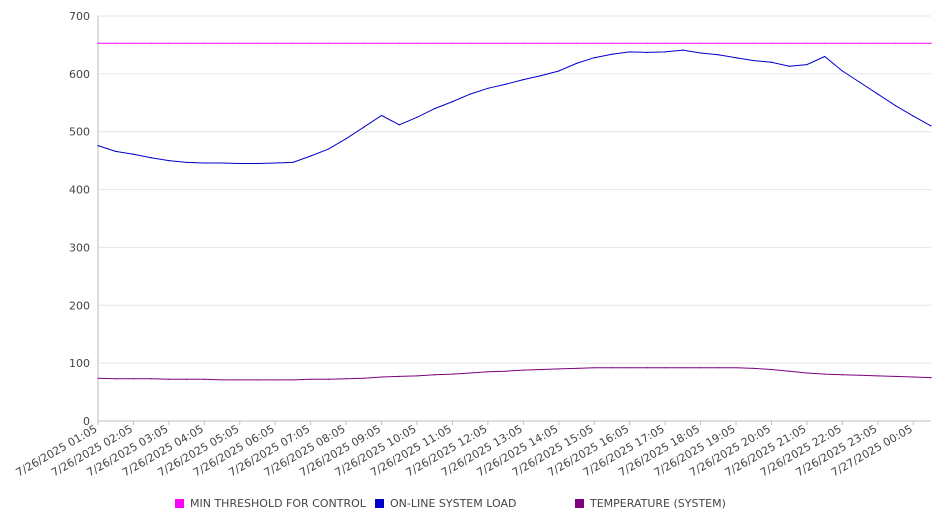 Image resolution: width=946 pixels, height=530 pixels. Describe the element at coordinates (79, 190) in the screenshot. I see `y-tick-label: 400` at that location.